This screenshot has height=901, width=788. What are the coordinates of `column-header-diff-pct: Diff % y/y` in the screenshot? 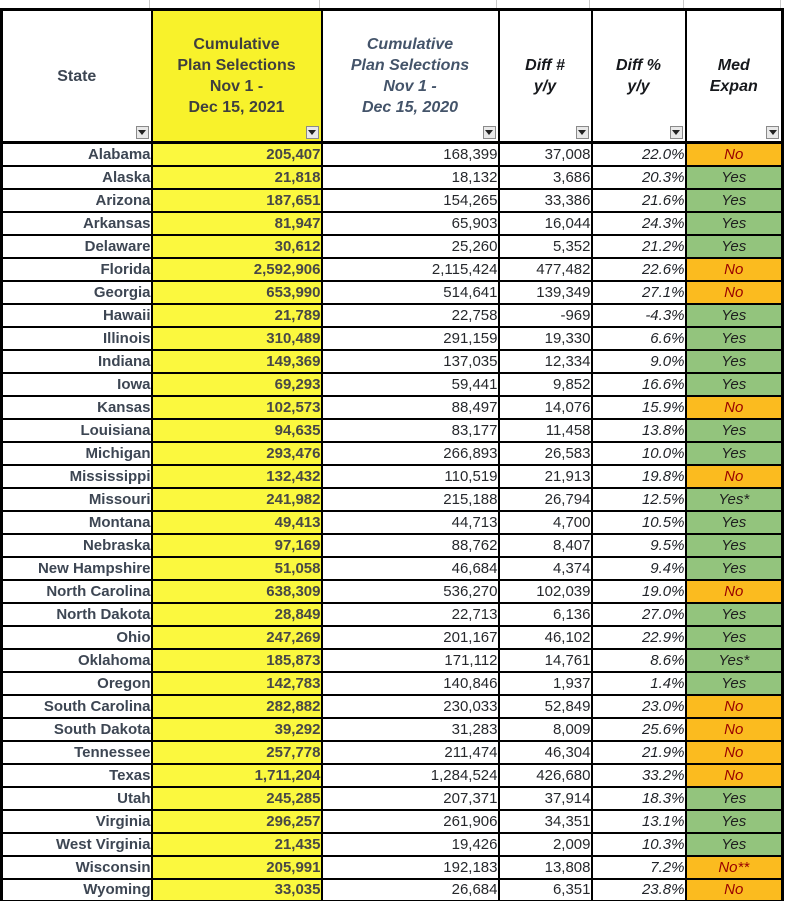 It's located at (638, 76).